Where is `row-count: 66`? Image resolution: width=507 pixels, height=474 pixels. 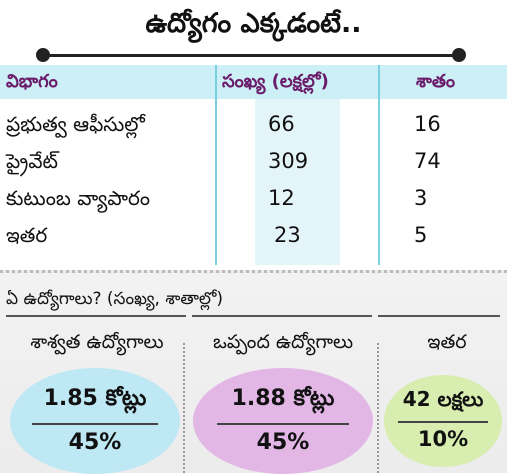 row-count: 66 is located at coordinates (281, 124).